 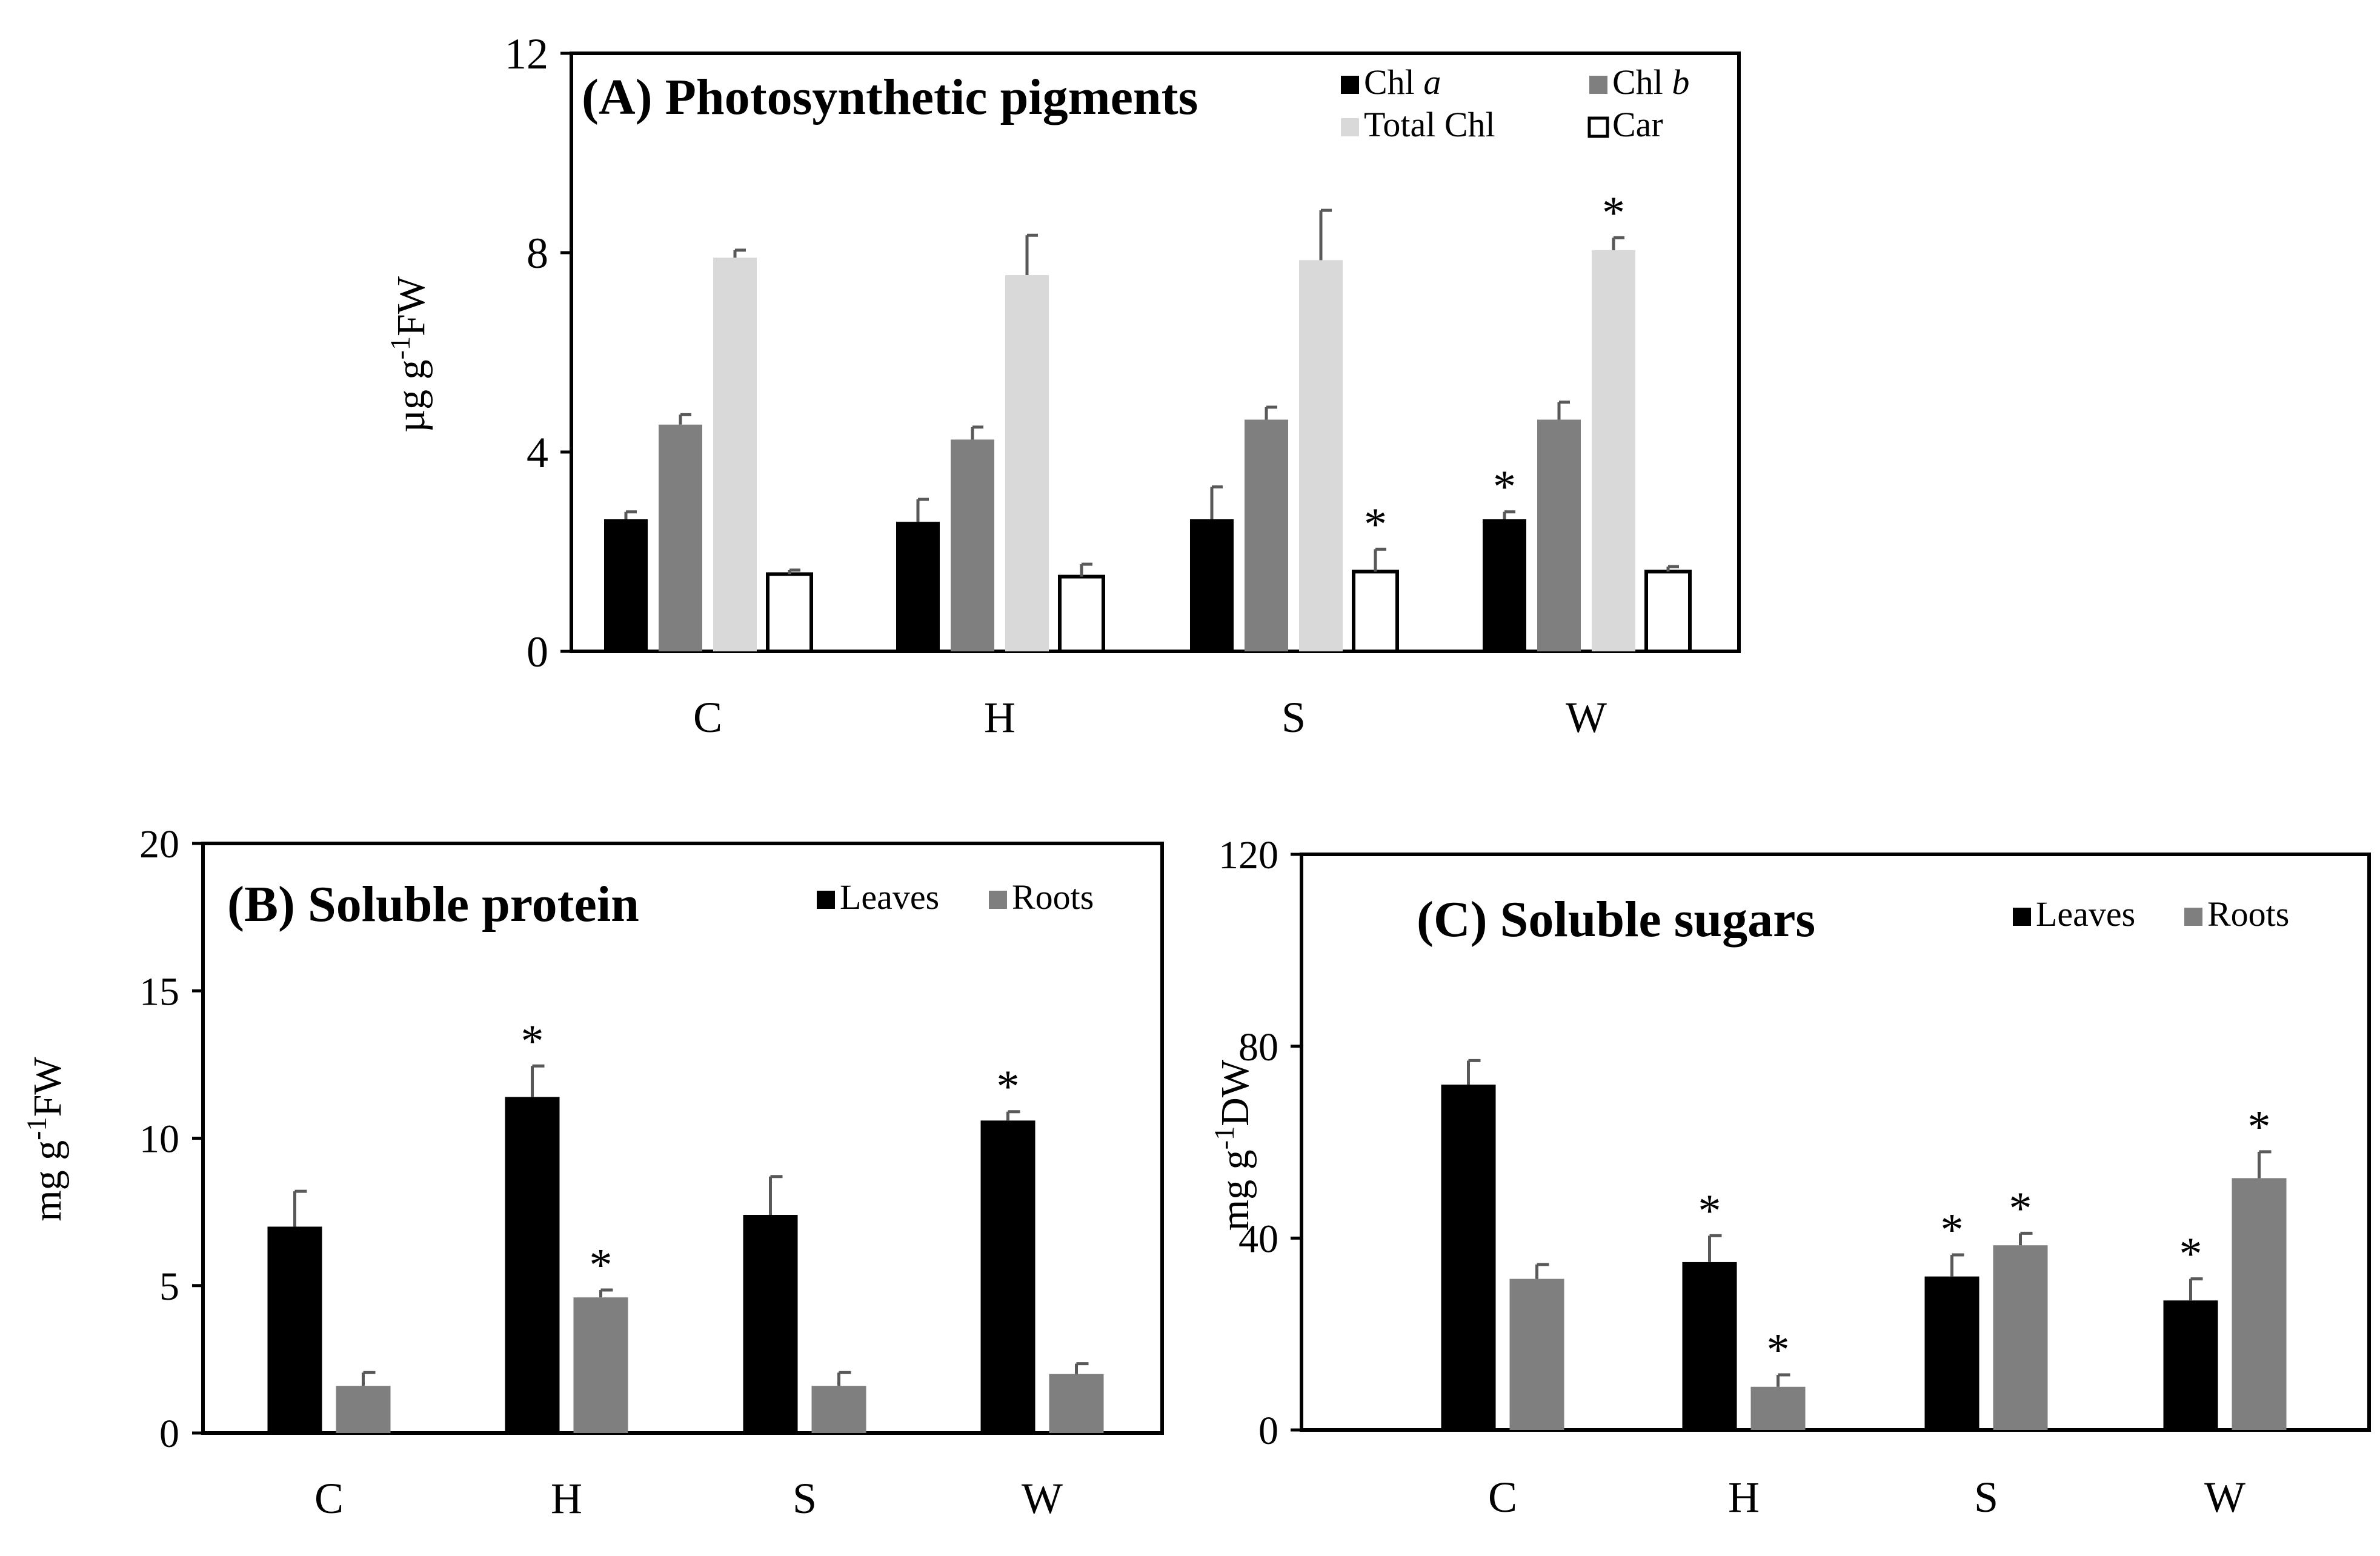 I want to click on y-tick-label: 10, so click(x=159, y=1139).